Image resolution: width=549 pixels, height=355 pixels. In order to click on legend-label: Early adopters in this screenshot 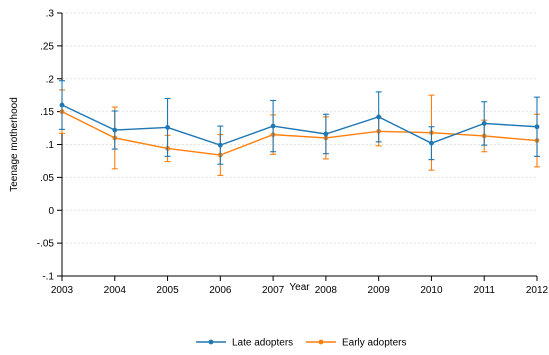, I will do `click(374, 343)`.